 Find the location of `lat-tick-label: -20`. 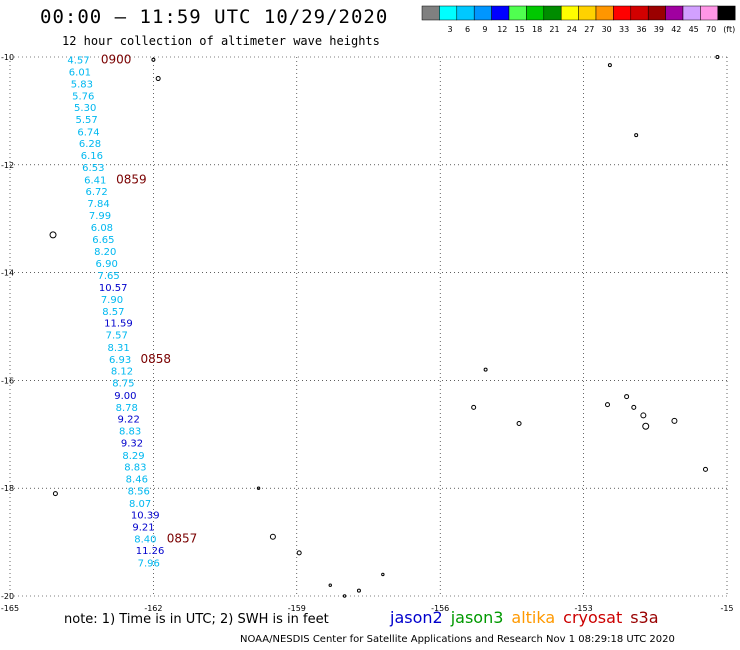

lat-tick-label: -20 is located at coordinates (7, 596).